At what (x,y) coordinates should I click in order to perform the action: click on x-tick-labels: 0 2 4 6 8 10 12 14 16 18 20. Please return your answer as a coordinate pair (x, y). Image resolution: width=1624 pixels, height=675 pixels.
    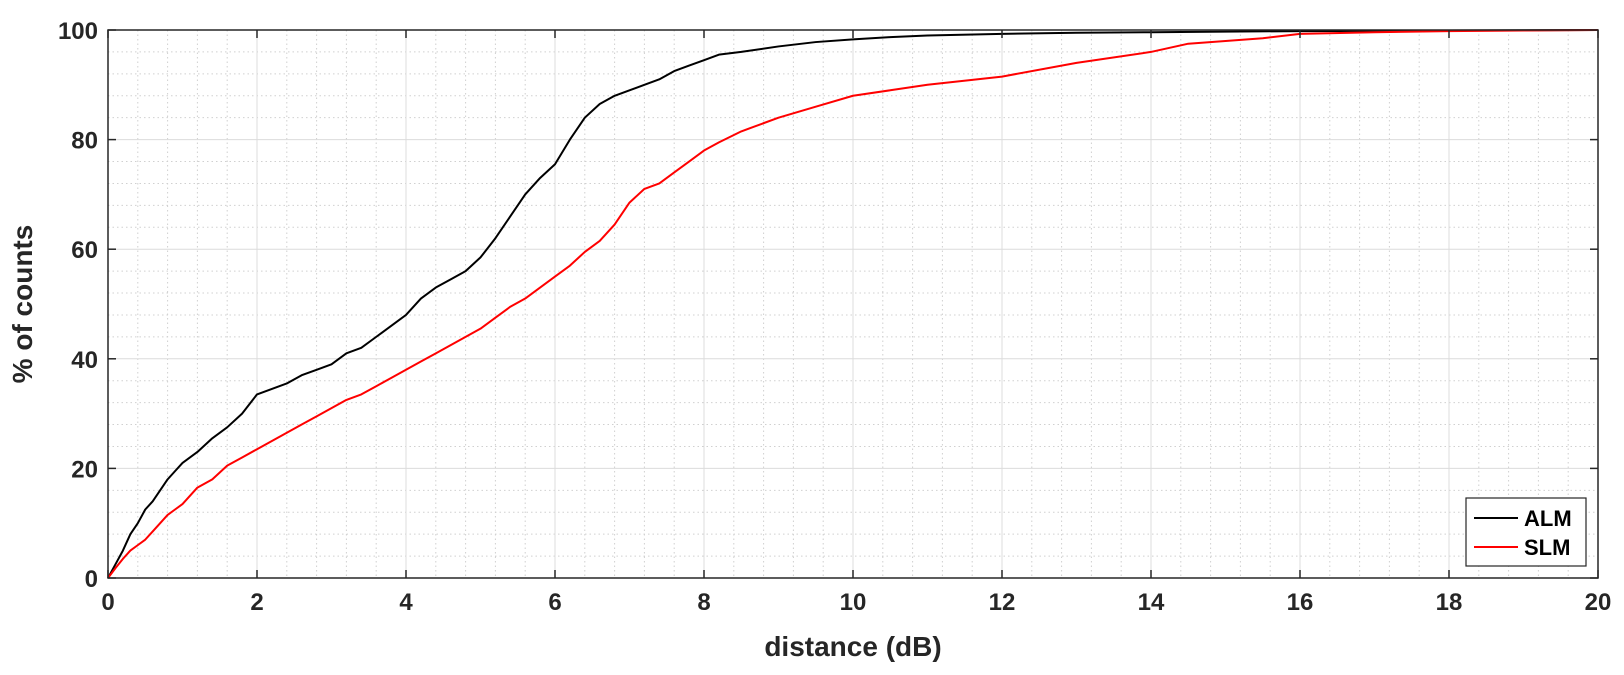
    Looking at the image, I should click on (856, 602).